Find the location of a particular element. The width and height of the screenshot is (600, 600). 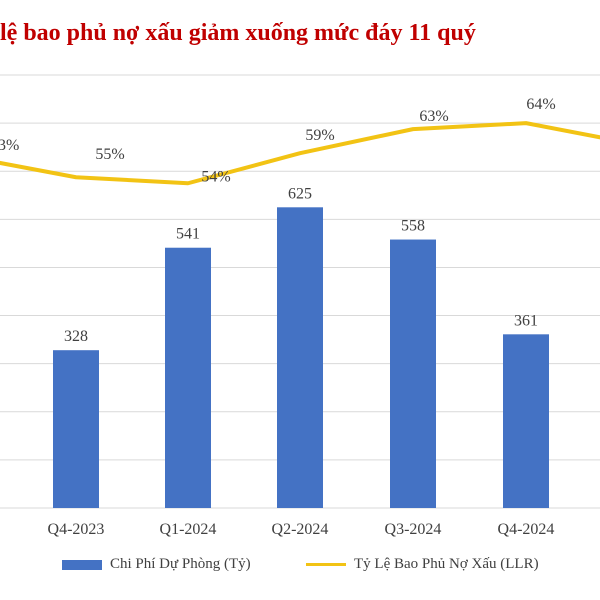

bar-data-label: 361 is located at coordinates (526, 320).